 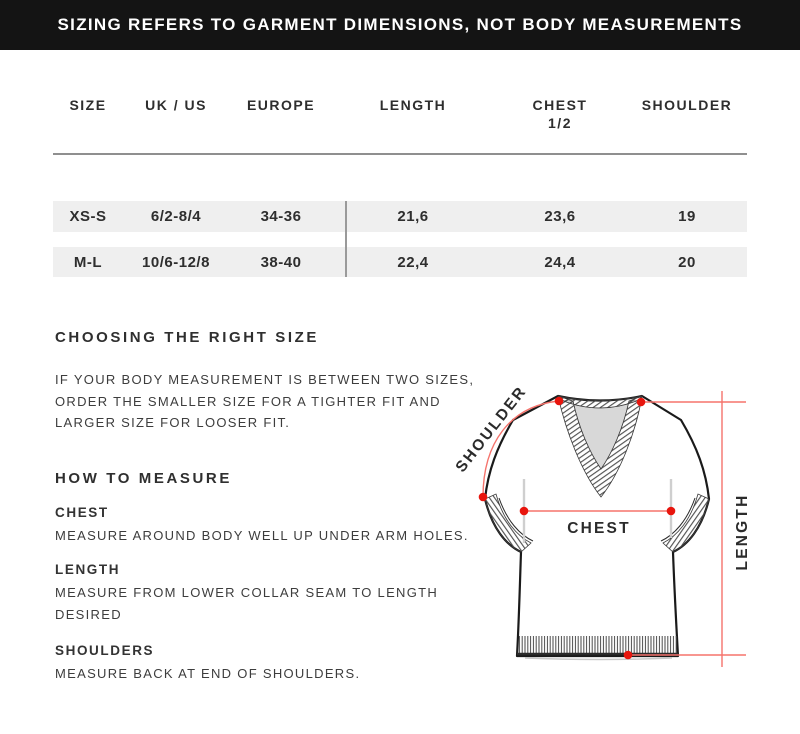 What do you see at coordinates (281, 216) in the screenshot?
I see `cell-europe: 34-36` at bounding box center [281, 216].